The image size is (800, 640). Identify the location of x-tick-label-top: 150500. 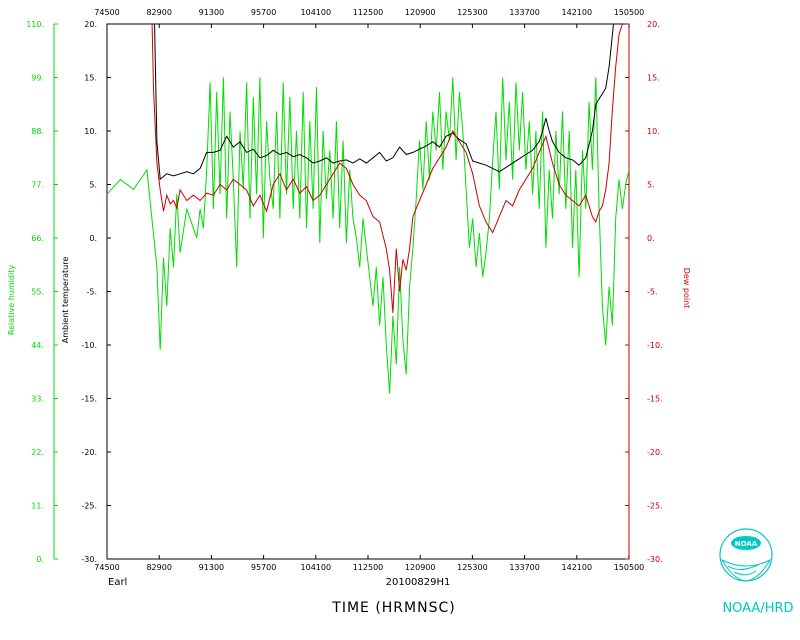
(629, 12).